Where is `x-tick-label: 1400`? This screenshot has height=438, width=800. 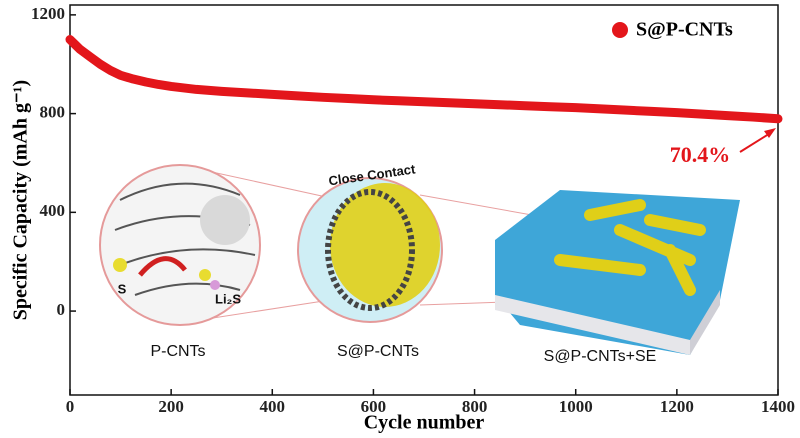
x-tick-label: 1400 is located at coordinates (778, 406).